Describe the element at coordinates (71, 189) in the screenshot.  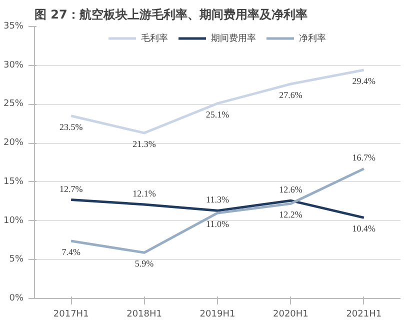
I see `data-label: 12.7%` at that location.